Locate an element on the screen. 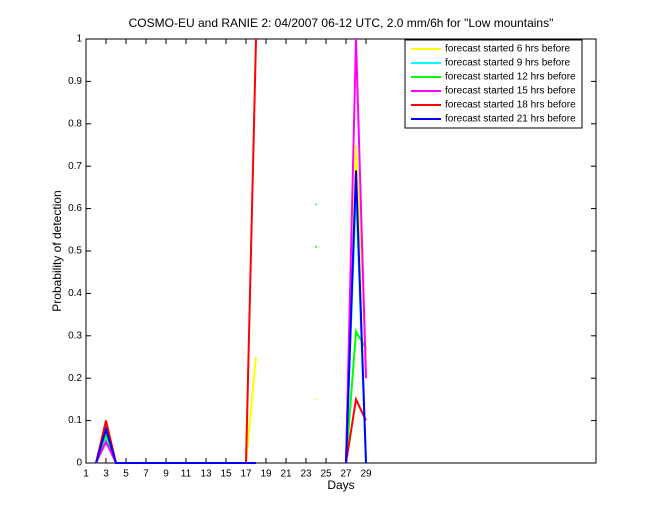 This screenshot has width=660, height=520. x-axis-label: Days is located at coordinates (340, 485).